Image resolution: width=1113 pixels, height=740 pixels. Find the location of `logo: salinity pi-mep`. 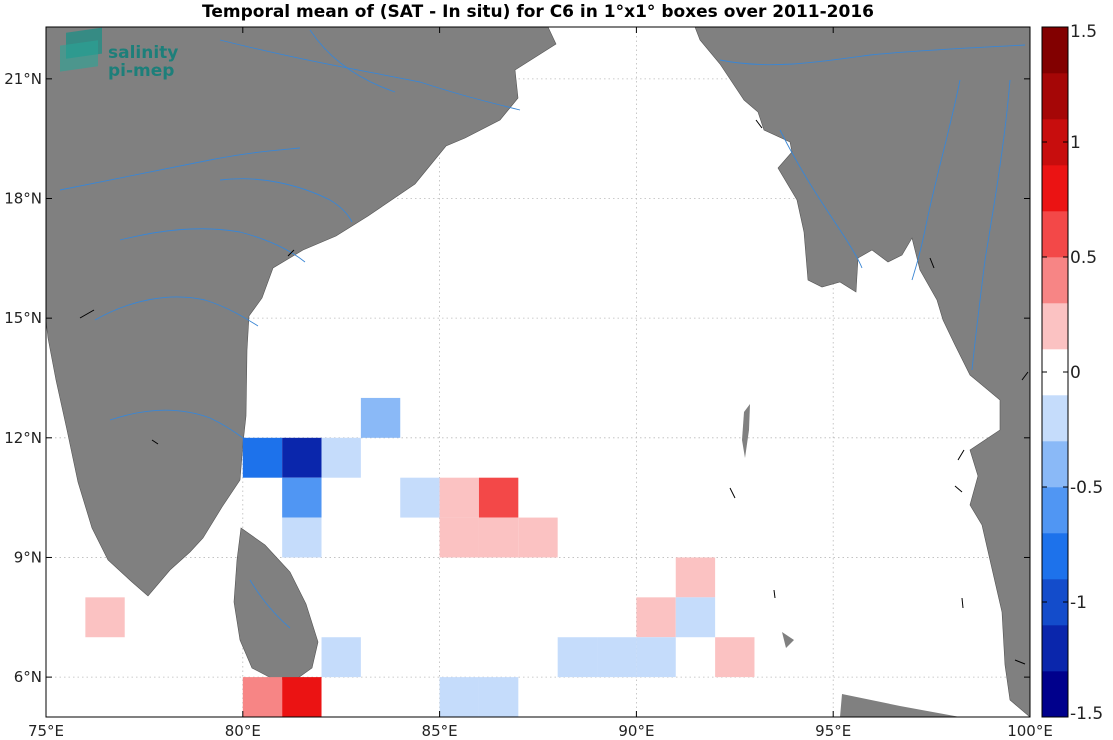

logo: salinity pi-mep is located at coordinates (119, 54).